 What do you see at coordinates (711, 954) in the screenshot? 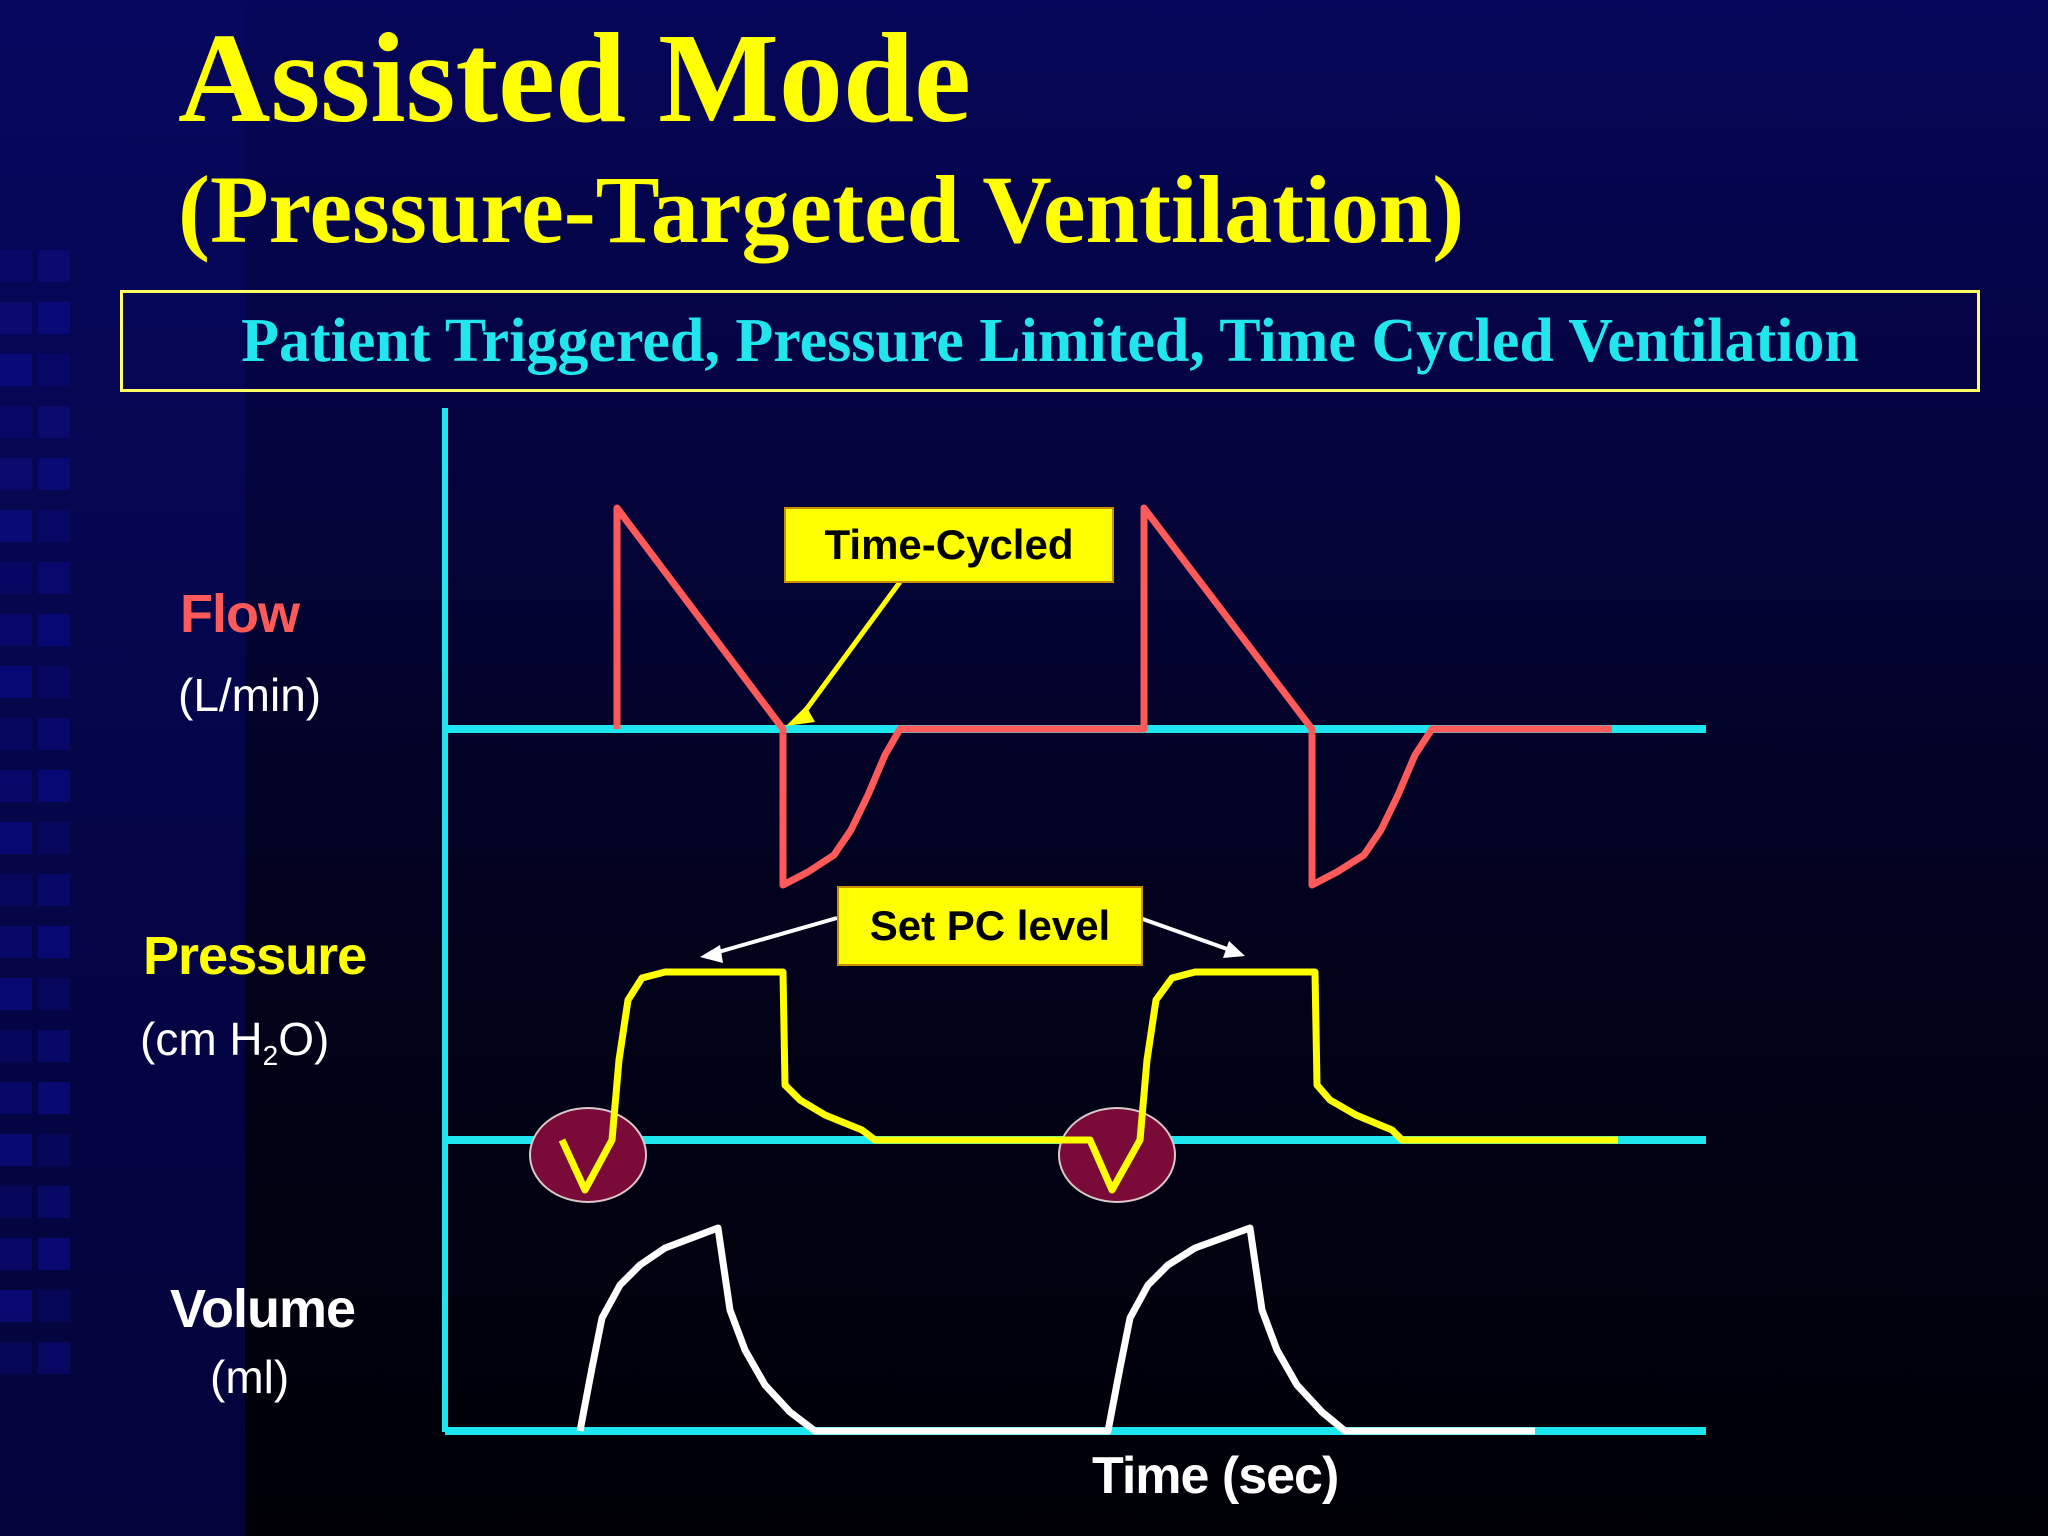
I see `pc-level-arrowhead-left` at bounding box center [711, 954].